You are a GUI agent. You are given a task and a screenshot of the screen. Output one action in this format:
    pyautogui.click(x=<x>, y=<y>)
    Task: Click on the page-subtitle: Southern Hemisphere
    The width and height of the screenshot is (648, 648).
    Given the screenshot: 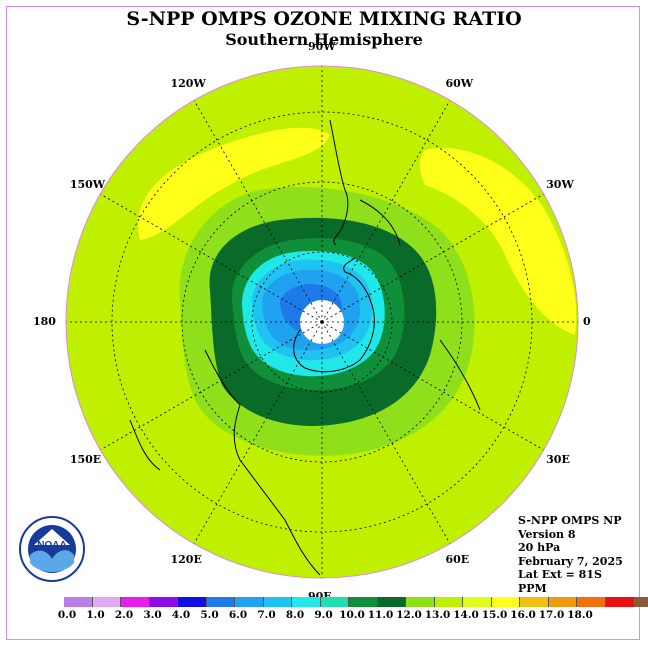 What is the action you would take?
    pyautogui.click(x=324, y=39)
    